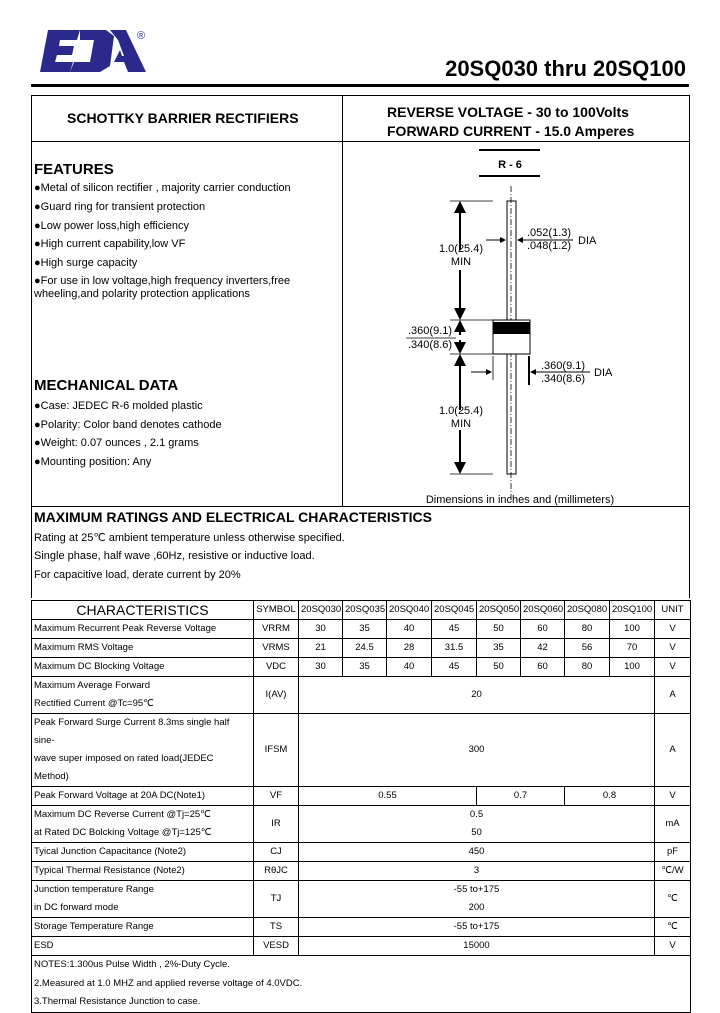 The height and width of the screenshot is (1013, 720). Describe the element at coordinates (142, 796) in the screenshot. I see `characteristic-name: Peak Forward Voltage at 20A DC(Note1)` at that location.